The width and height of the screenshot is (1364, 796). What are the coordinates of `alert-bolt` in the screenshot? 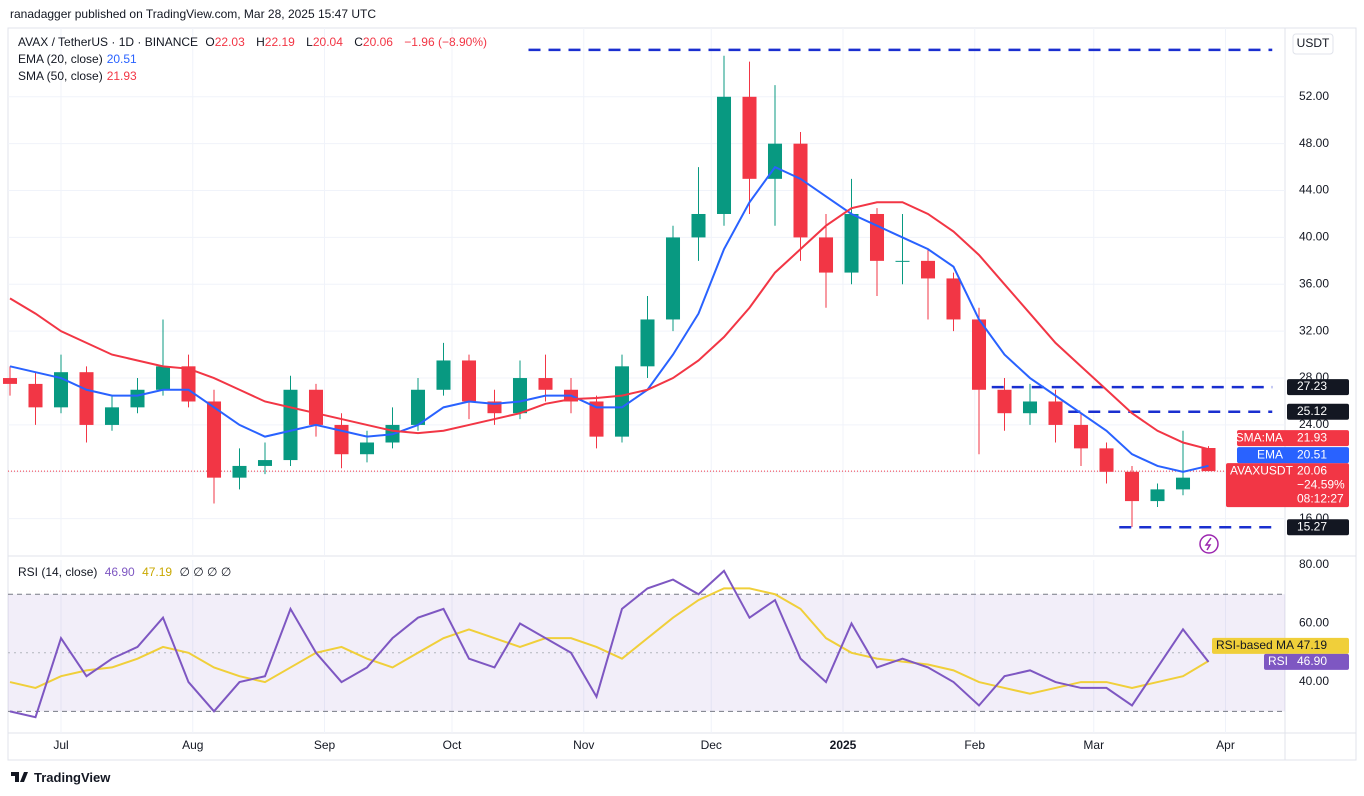 It's located at (1208, 544).